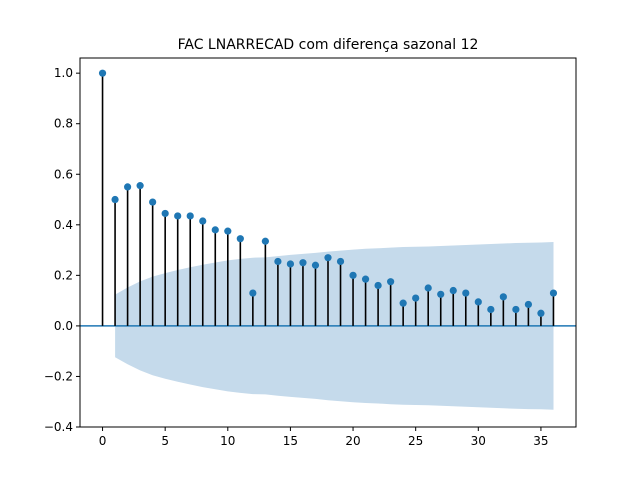  I want to click on x-tick-label: 30, so click(478, 441).